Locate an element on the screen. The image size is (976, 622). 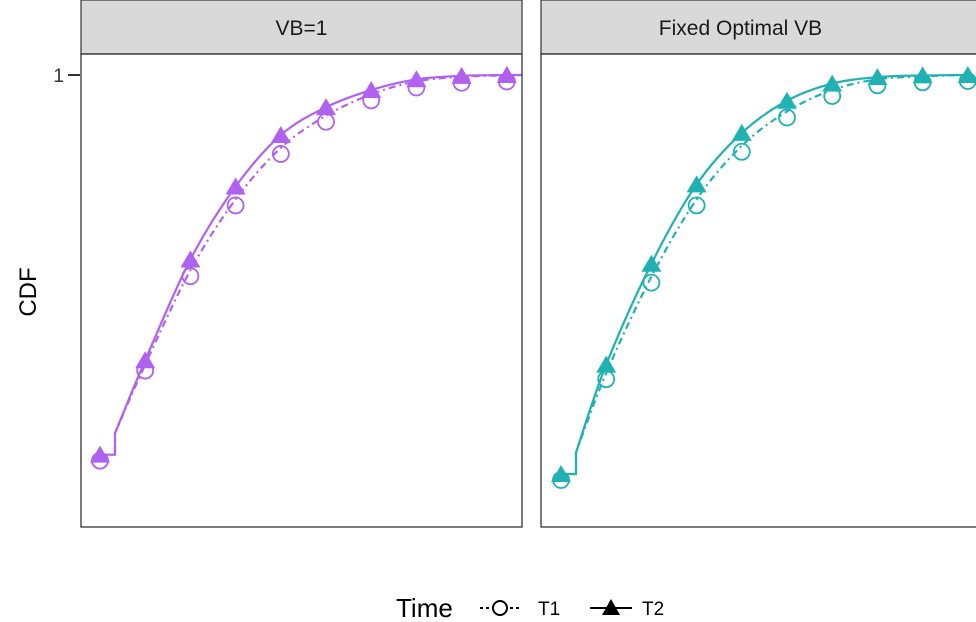
facet-strip-label: VB=1 is located at coordinates (302, 28).